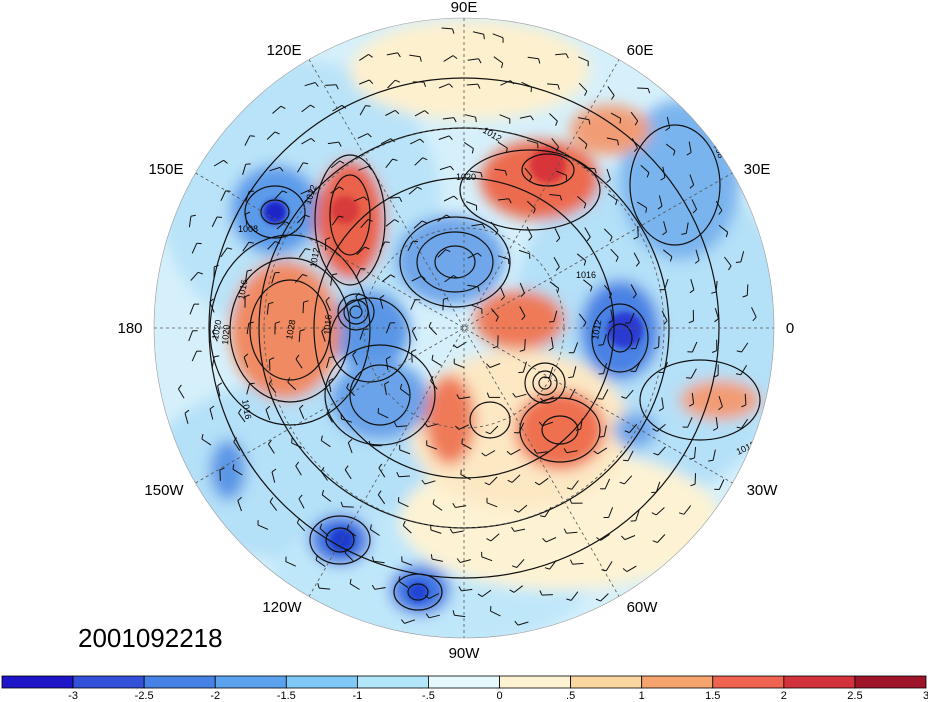  Describe the element at coordinates (465, 653) in the screenshot. I see `lon-label-90w: 90W` at that location.